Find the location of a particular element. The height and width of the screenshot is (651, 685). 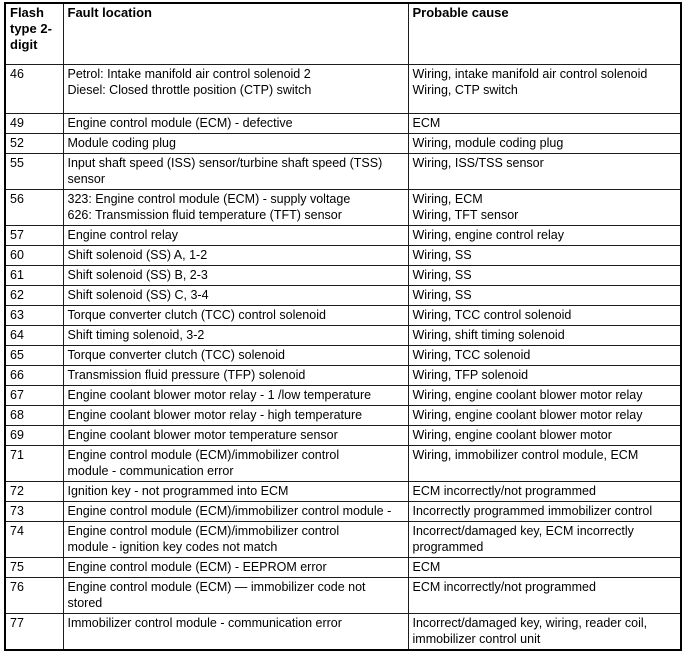

probable-cause-cell: Wiring, engine control relay is located at coordinates (544, 235).